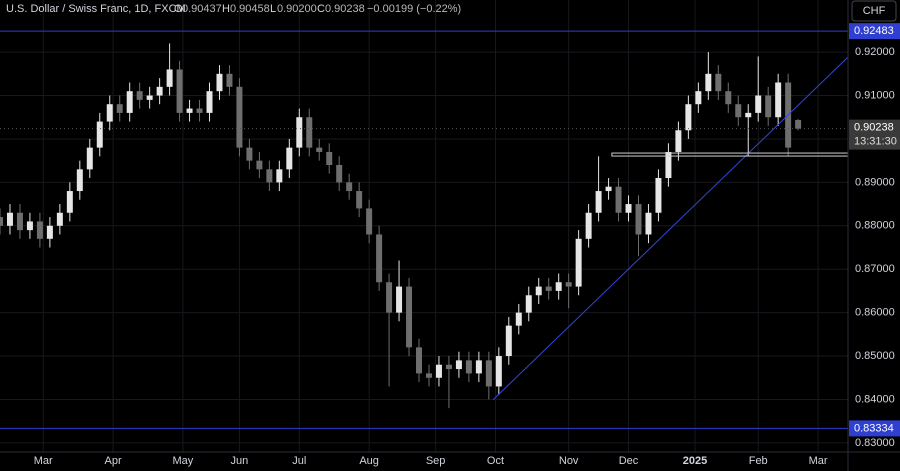 The image size is (900, 471). Describe the element at coordinates (178, 9) in the screenshot. I see `o-label: O` at that location.